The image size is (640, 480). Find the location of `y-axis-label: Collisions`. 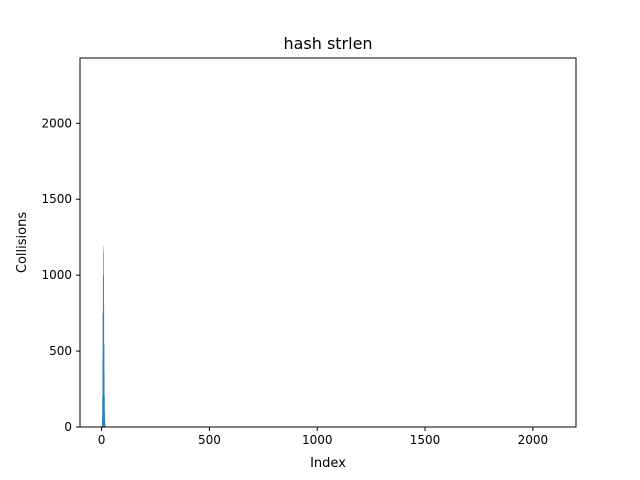

y-axis-label: Collisions is located at coordinates (22, 242).